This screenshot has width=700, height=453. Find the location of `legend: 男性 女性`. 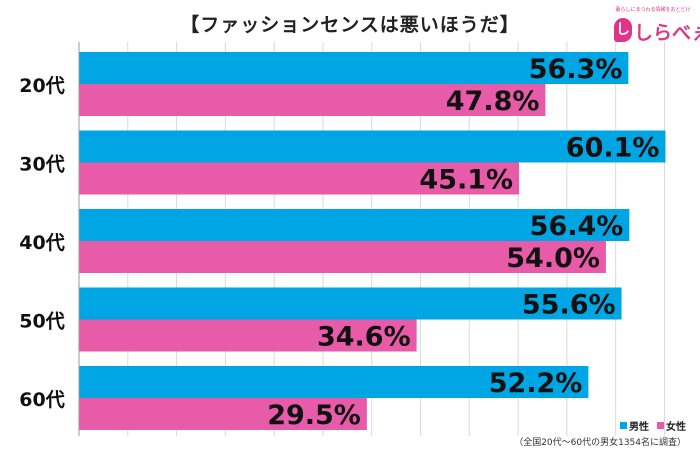

legend: 男性 女性 is located at coordinates (653, 425).